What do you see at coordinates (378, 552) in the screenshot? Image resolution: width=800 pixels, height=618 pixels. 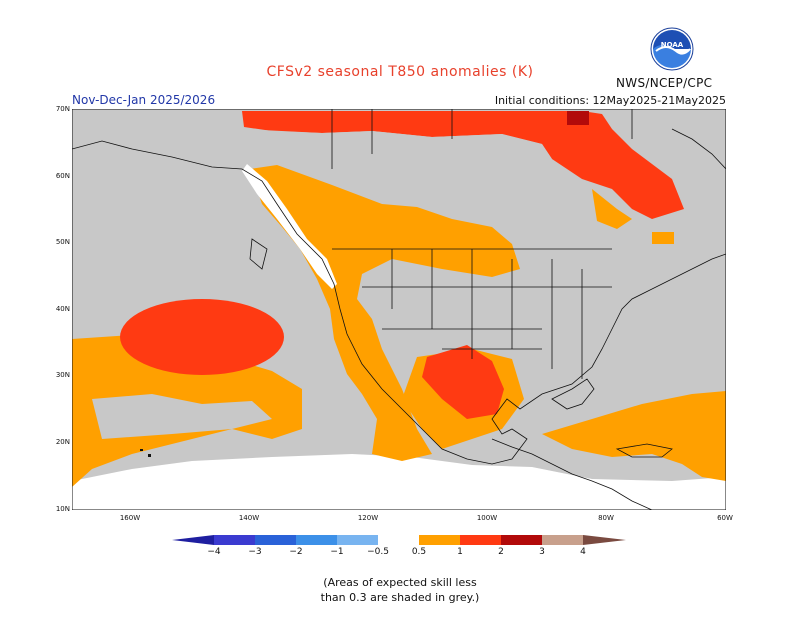 I see `colorbar-label: −0.5` at bounding box center [378, 552].